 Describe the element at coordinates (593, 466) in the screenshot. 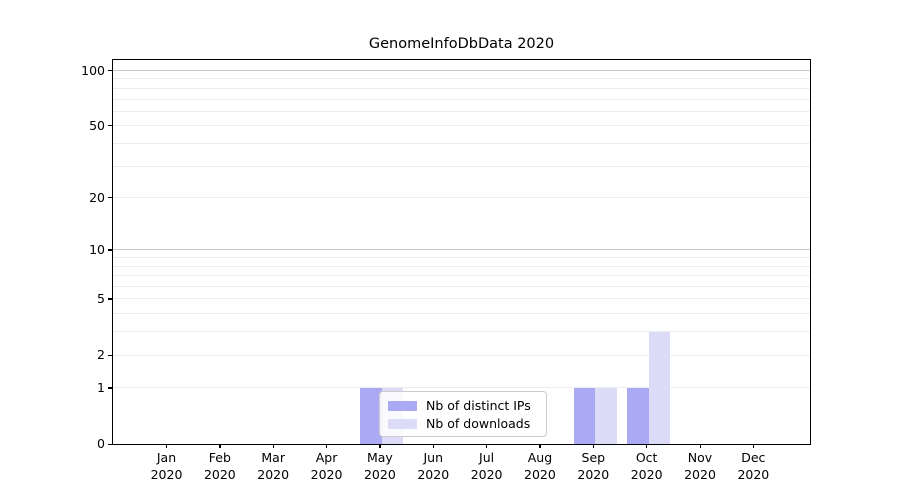

I see `x-tick-label: Sep 2020` at that location.